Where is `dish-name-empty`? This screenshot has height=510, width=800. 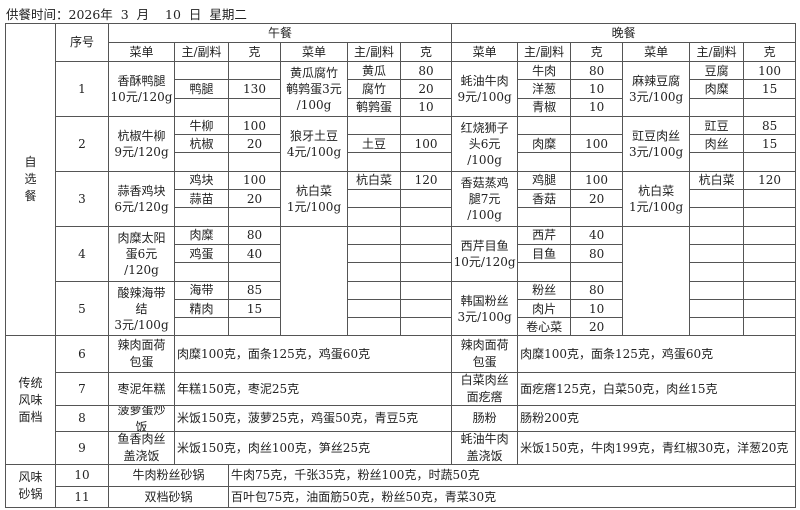
dish-name-empty is located at coordinates (656, 281).